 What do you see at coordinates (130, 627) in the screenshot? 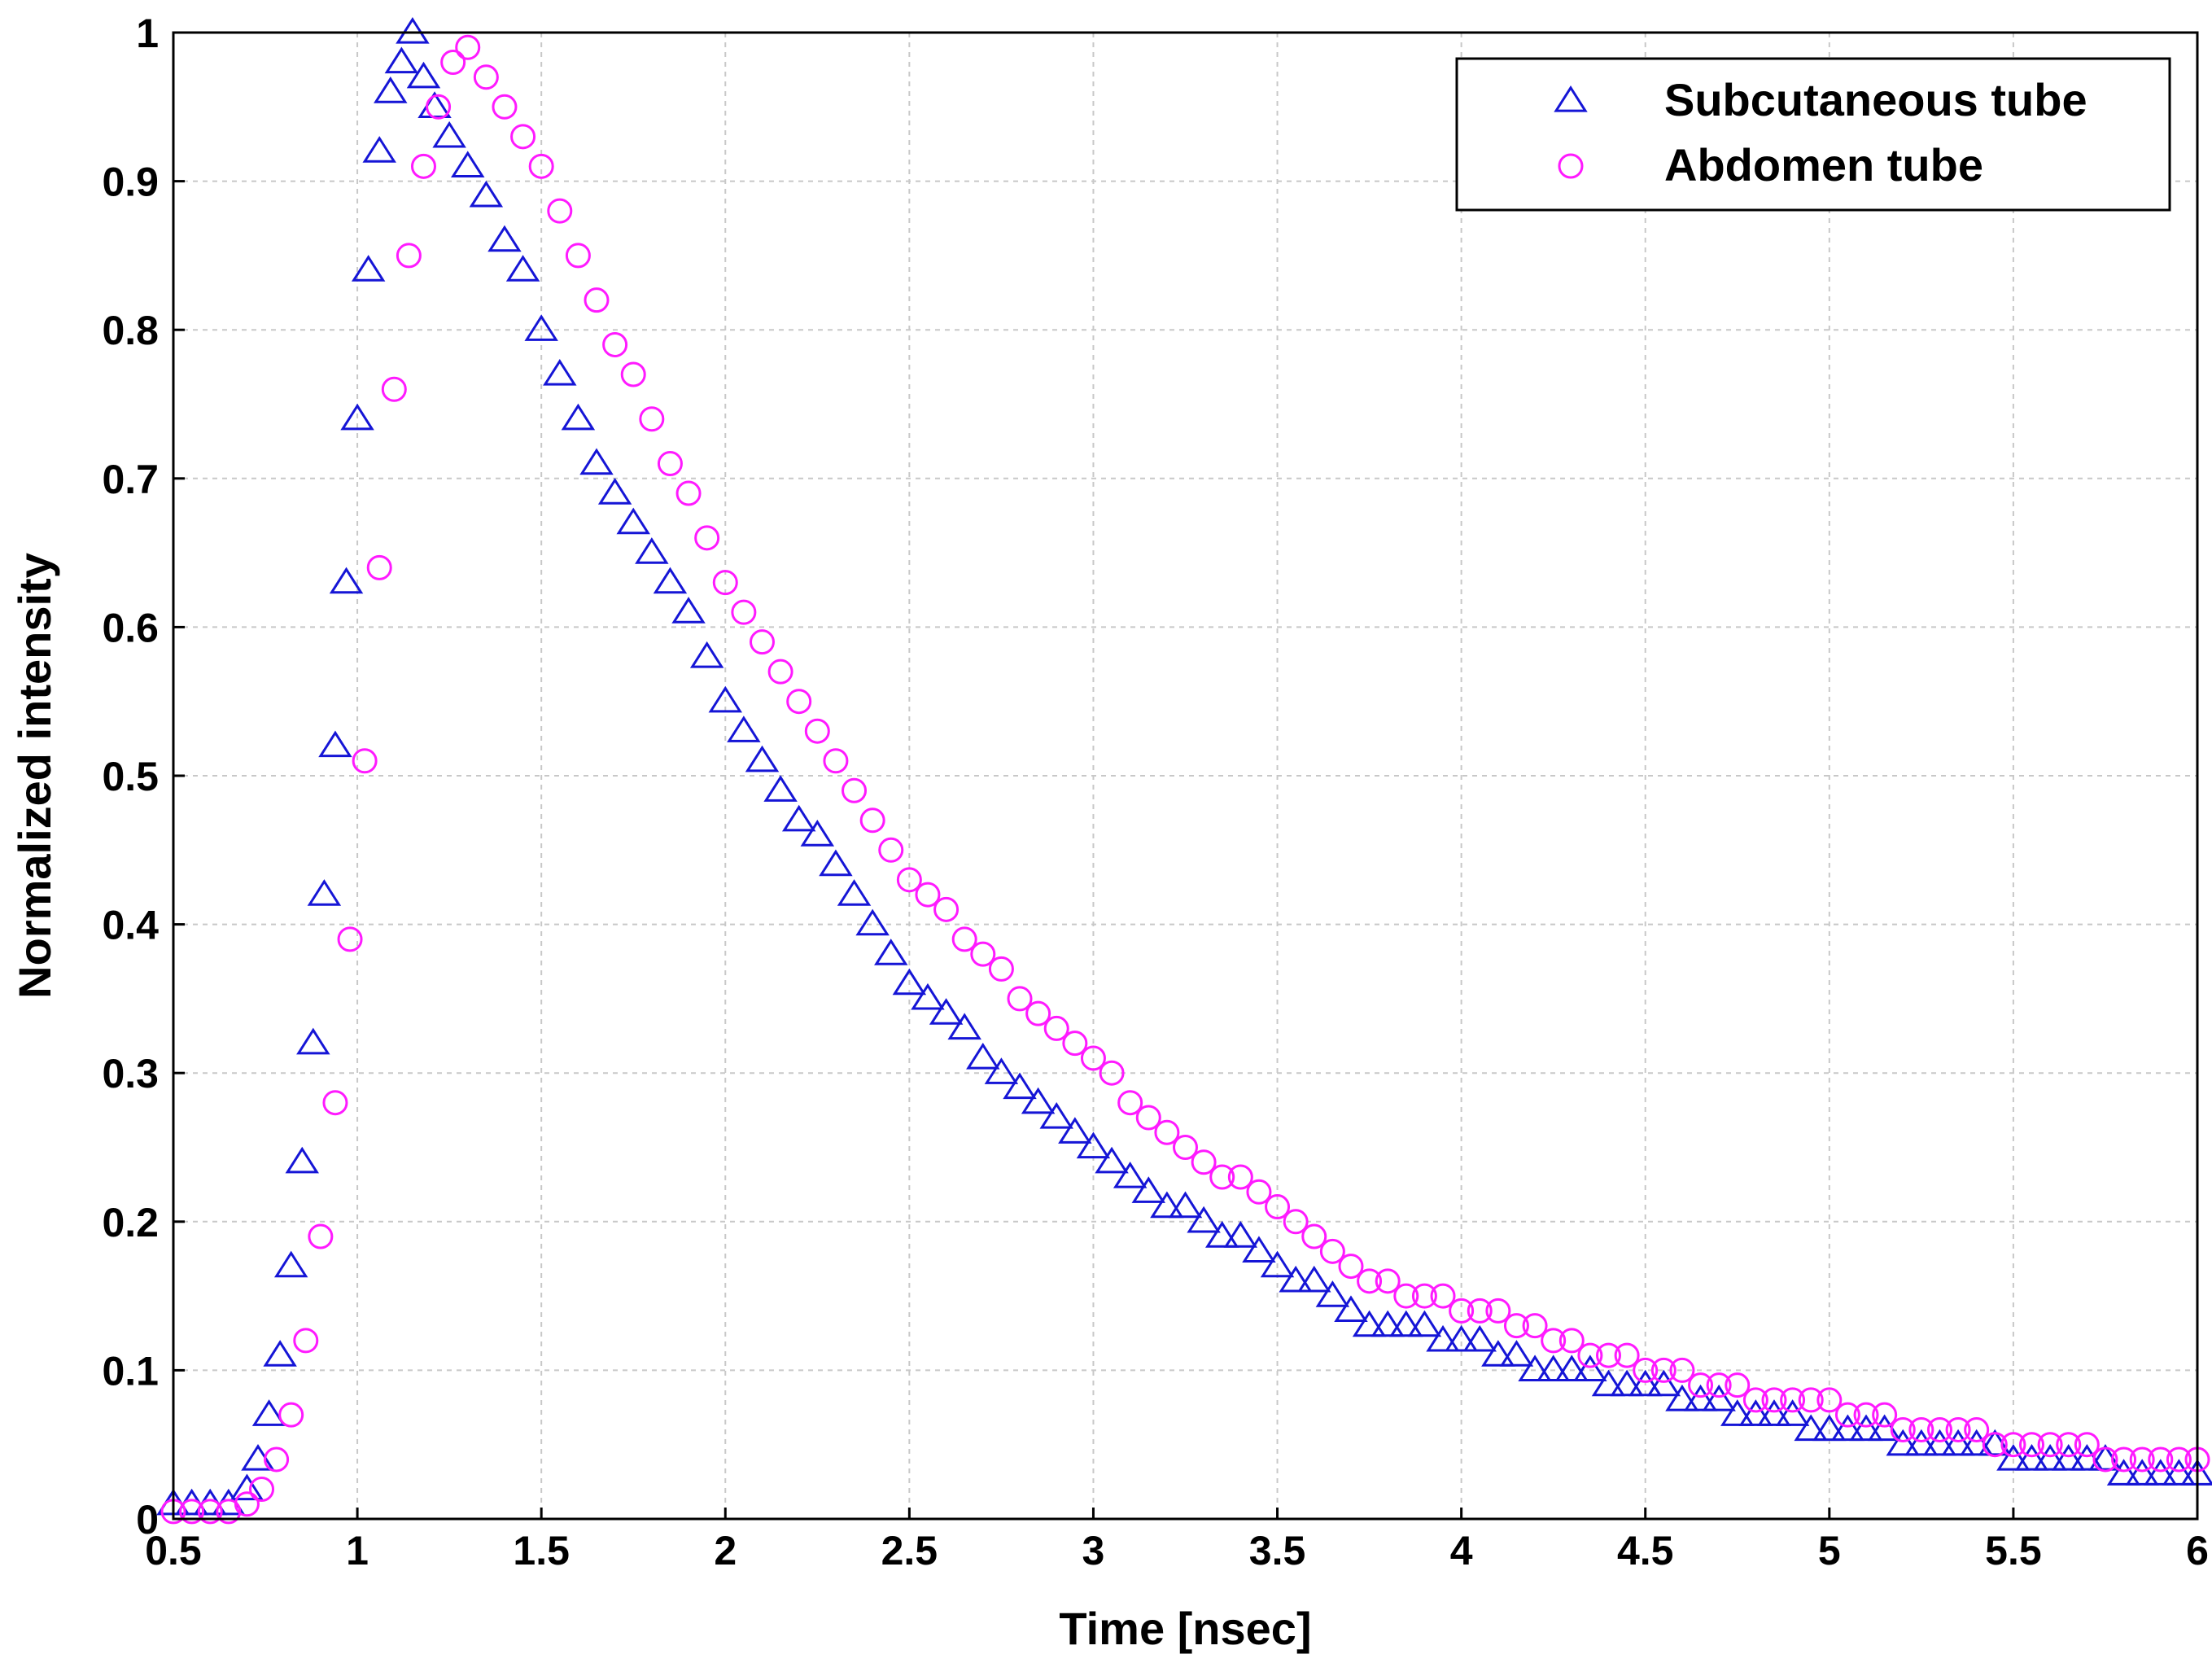
I see `y-tick-label: 0.6` at bounding box center [130, 627].